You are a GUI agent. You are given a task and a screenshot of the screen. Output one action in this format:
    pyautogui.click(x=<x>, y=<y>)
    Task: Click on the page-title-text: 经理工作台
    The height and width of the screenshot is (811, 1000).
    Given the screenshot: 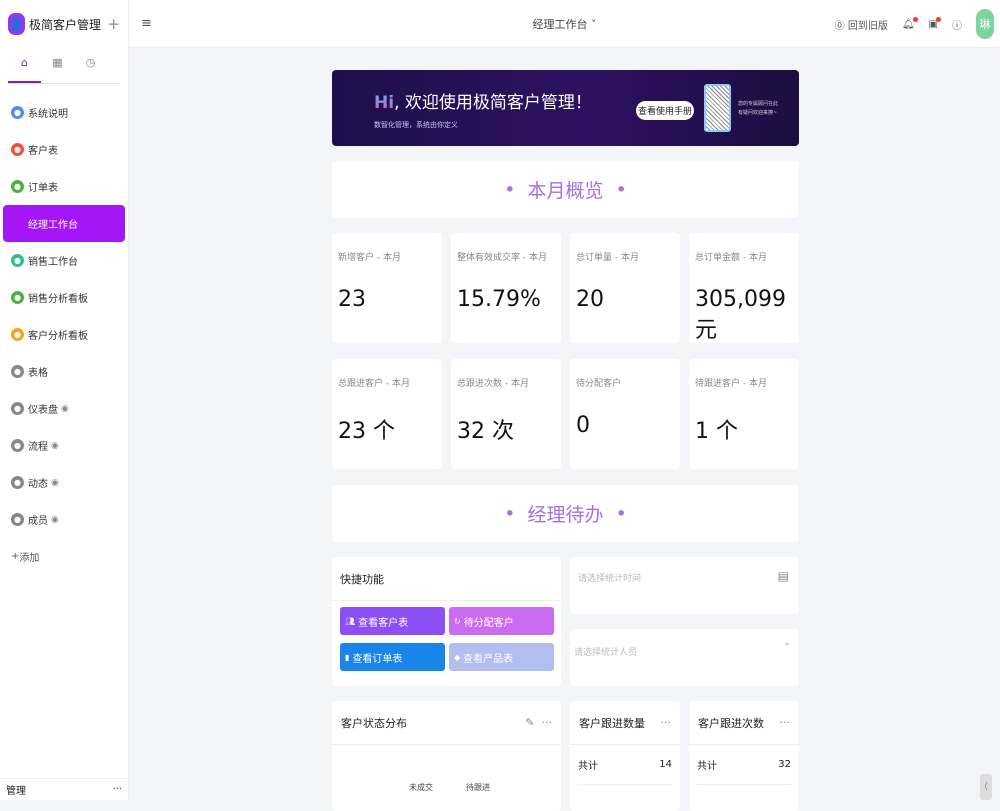 What is the action you would take?
    pyautogui.click(x=560, y=24)
    